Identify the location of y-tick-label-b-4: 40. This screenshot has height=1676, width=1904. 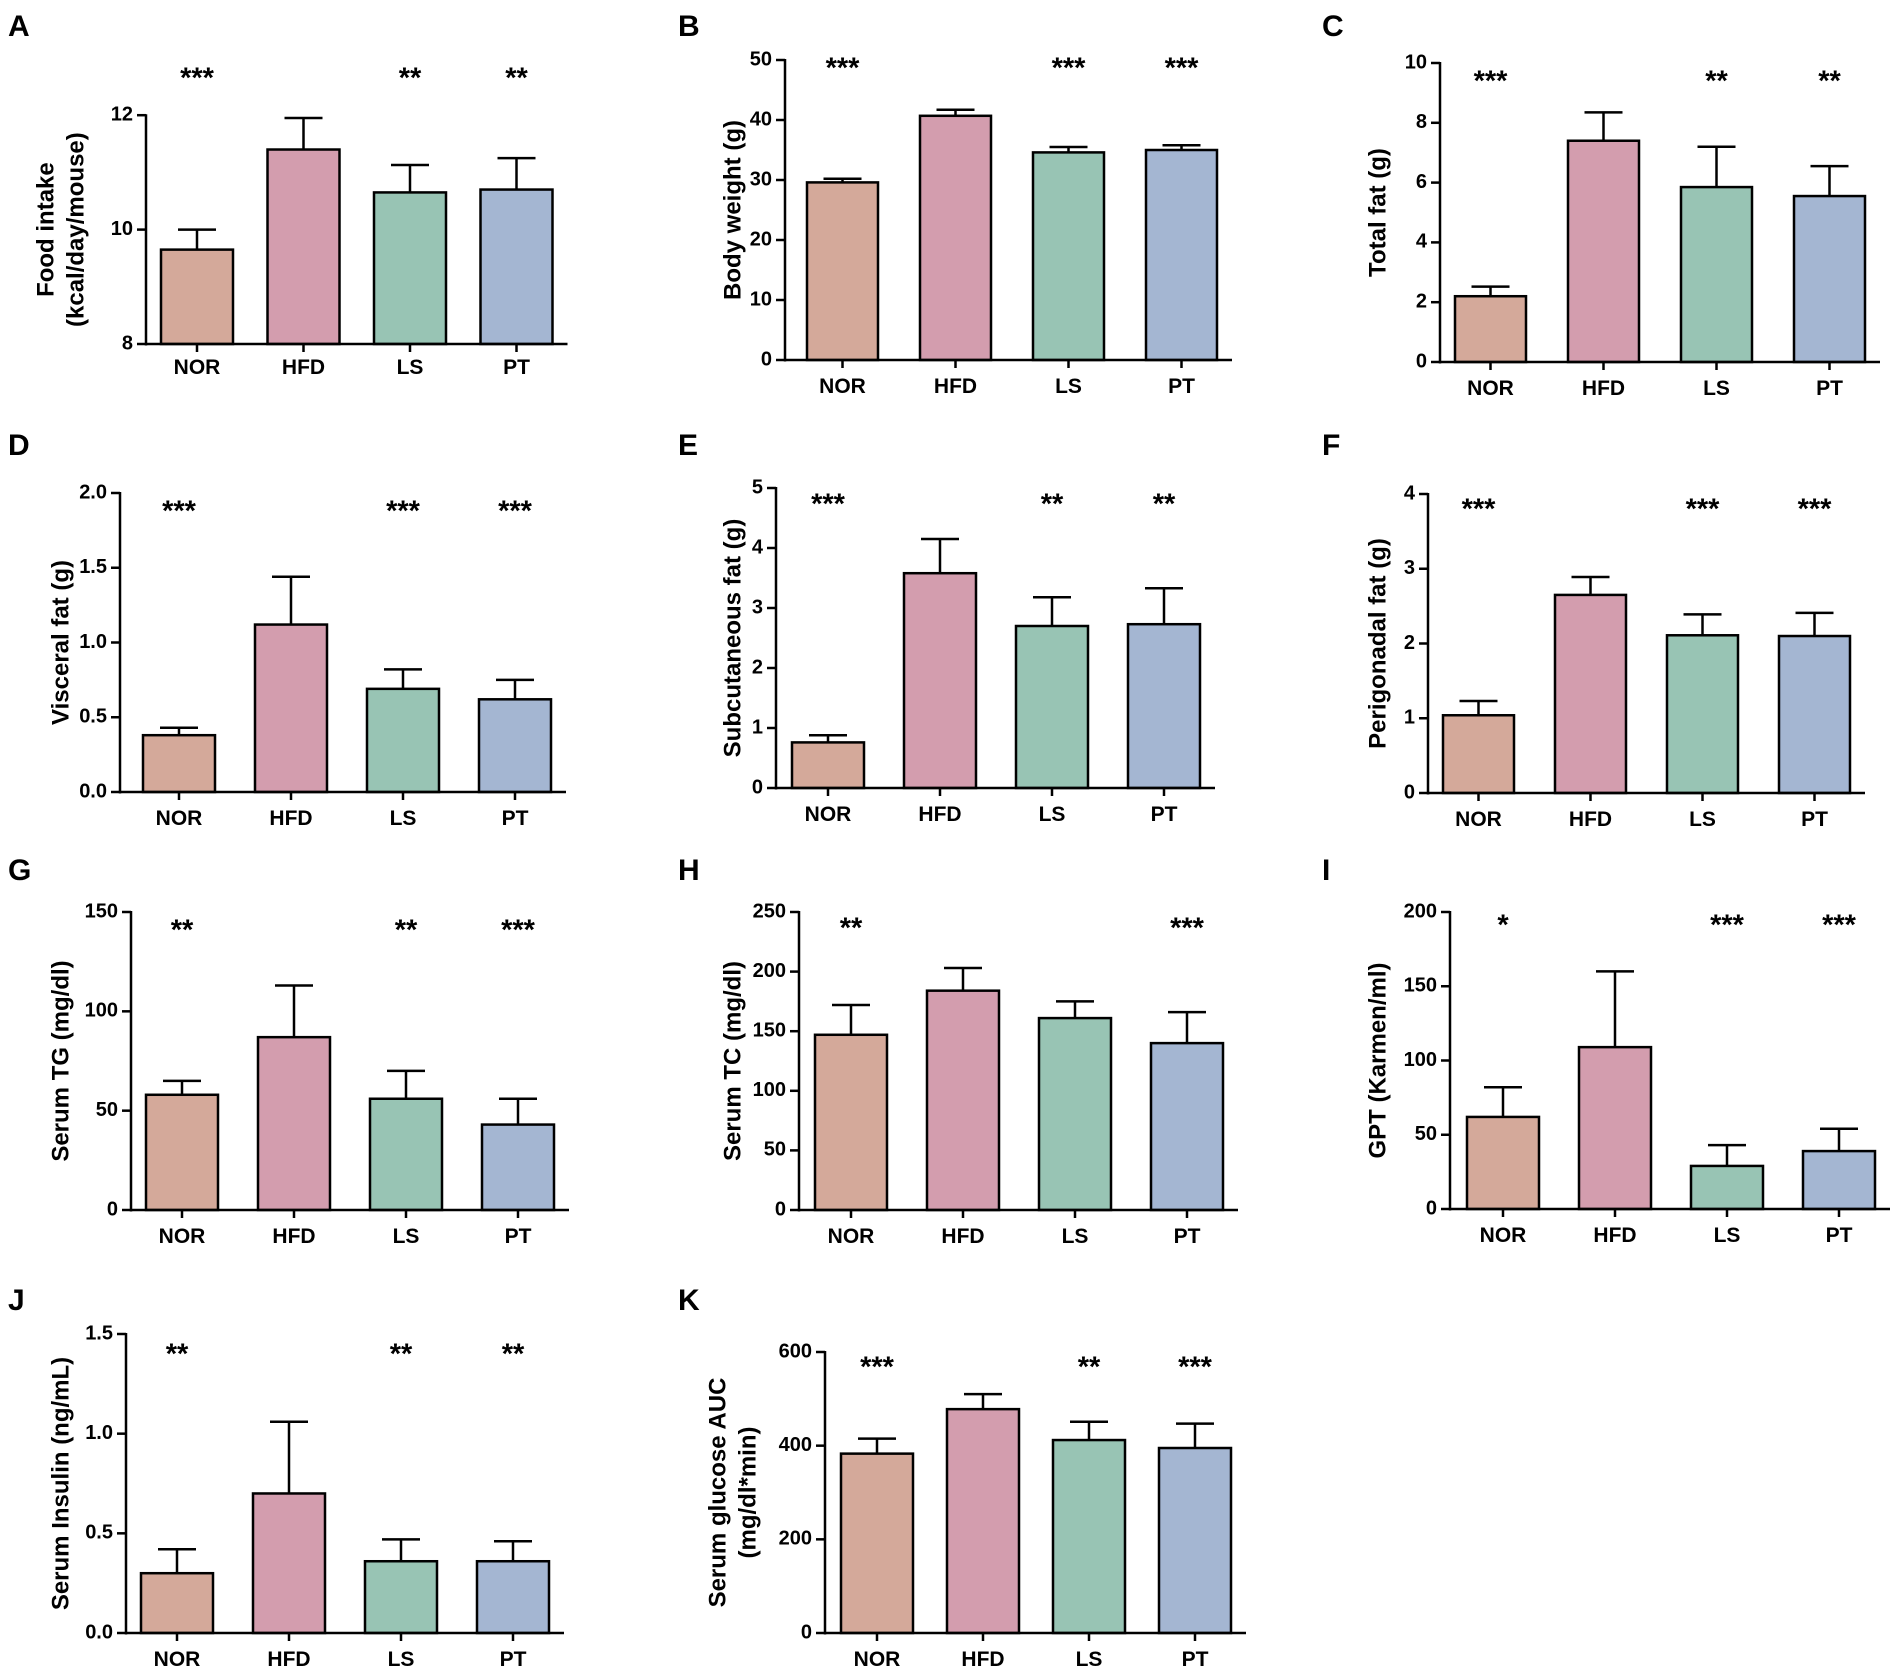
(761, 119).